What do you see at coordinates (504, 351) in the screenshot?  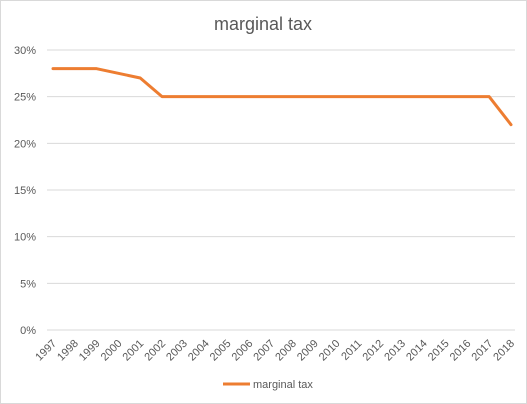 I see `x-tick-label: 2018` at bounding box center [504, 351].